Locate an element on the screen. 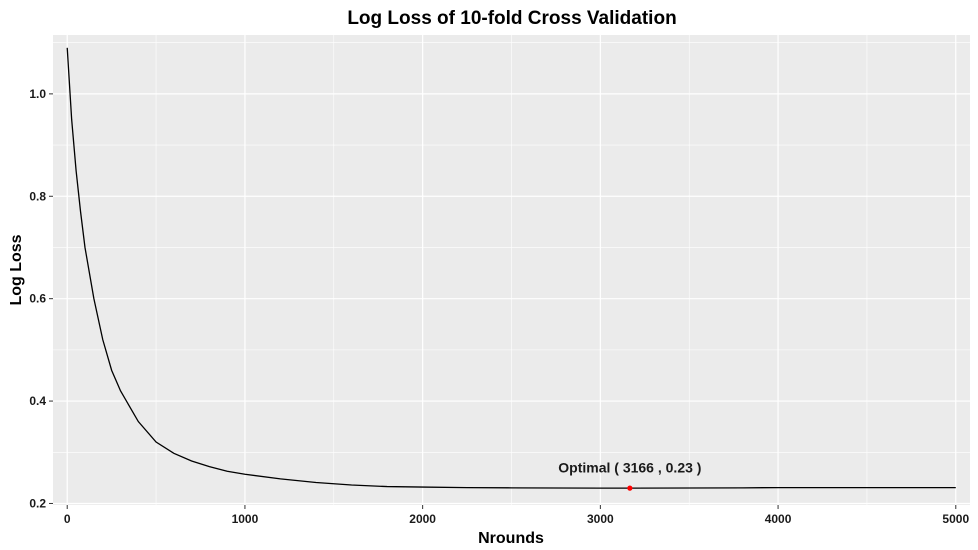  x-tick-label: 0 is located at coordinates (67, 519).